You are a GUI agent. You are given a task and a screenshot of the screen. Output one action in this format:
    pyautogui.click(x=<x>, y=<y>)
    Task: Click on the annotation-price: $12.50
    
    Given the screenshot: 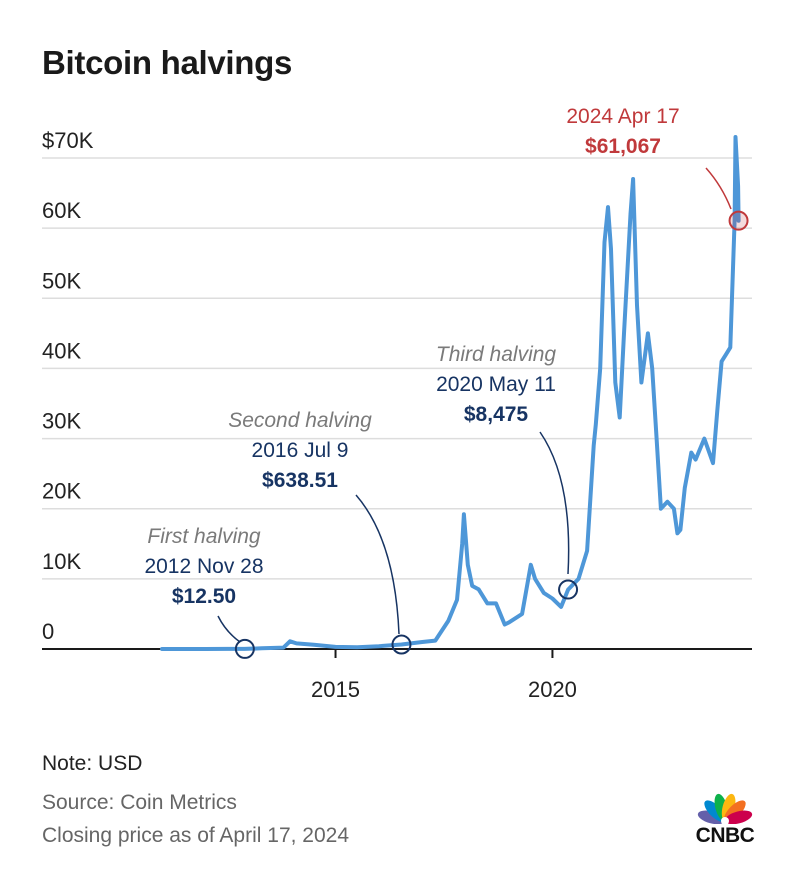 What is the action you would take?
    pyautogui.click(x=204, y=596)
    